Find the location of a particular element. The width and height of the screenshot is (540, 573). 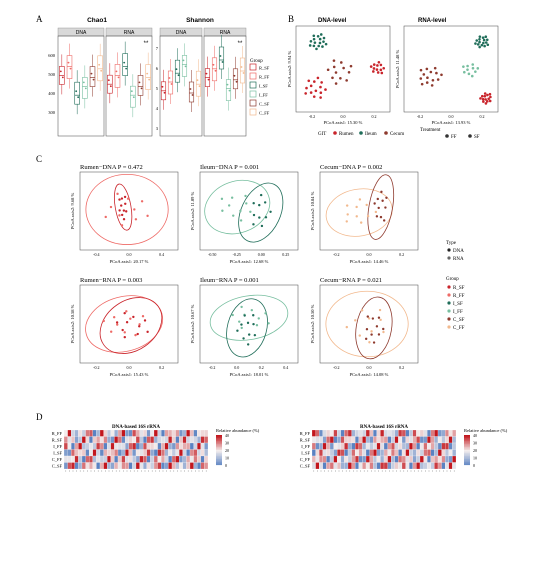

panel-c-legend-dna: DNA is located at coordinates (458, 251).